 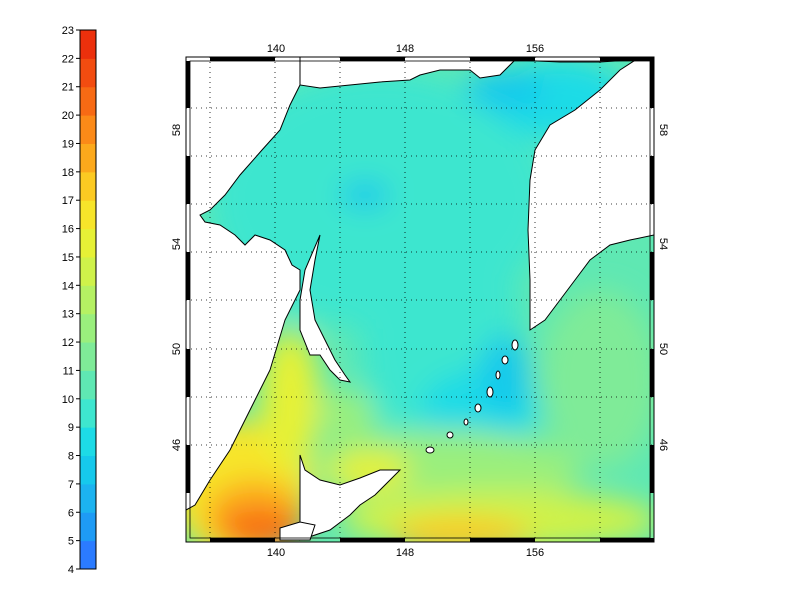 I want to click on x-tick-top: 148, so click(x=405, y=49).